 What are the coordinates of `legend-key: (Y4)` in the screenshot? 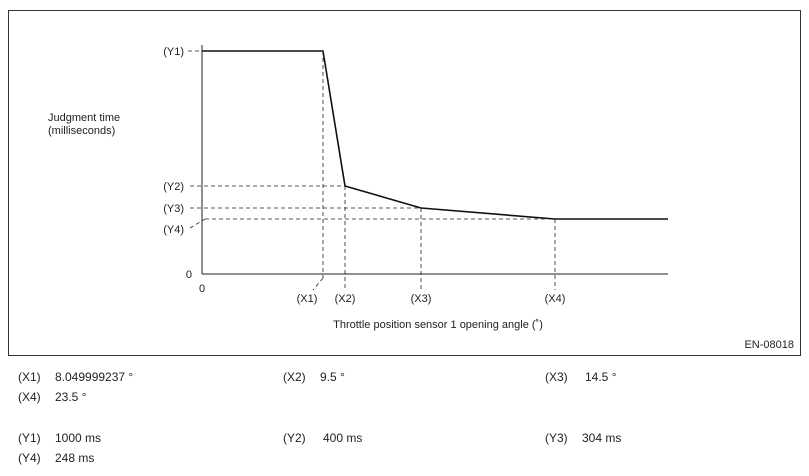 It's located at (29, 458).